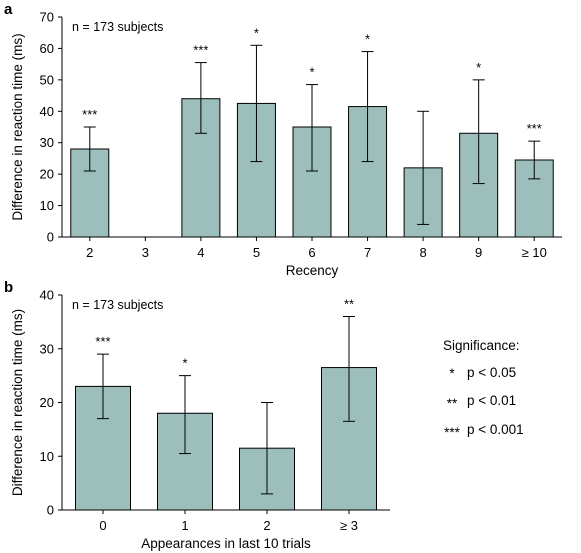 This screenshot has width=581, height=553. I want to click on chart-b-y-tick-label: 20, so click(47, 402).